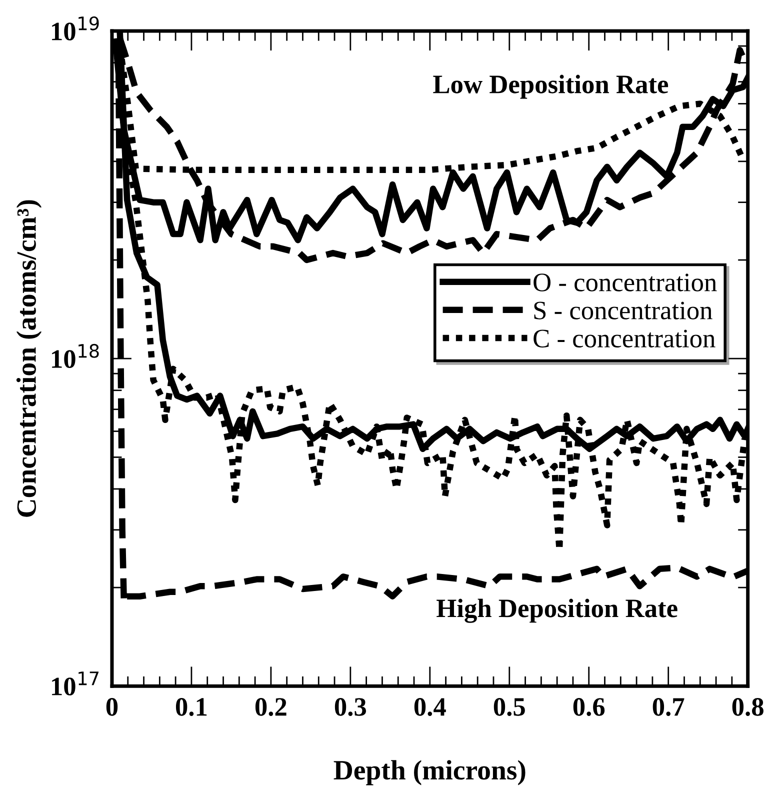  Describe the element at coordinates (589, 707) in the screenshot. I see `x-tick-label: 0.6` at that location.